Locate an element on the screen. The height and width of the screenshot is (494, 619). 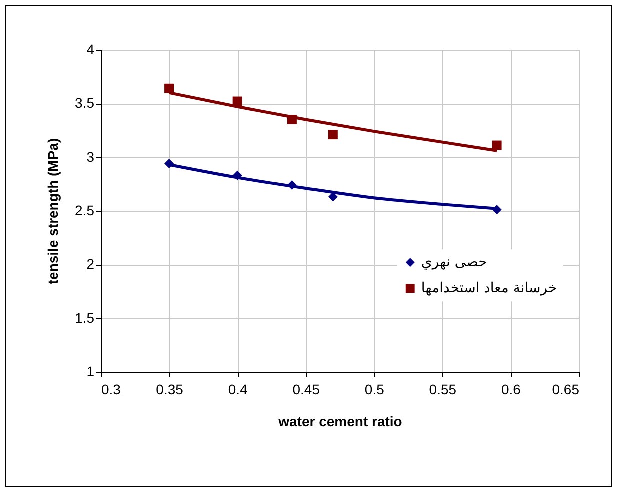
legend-label: خرسانة معاد استخدامها is located at coordinates (489, 288).